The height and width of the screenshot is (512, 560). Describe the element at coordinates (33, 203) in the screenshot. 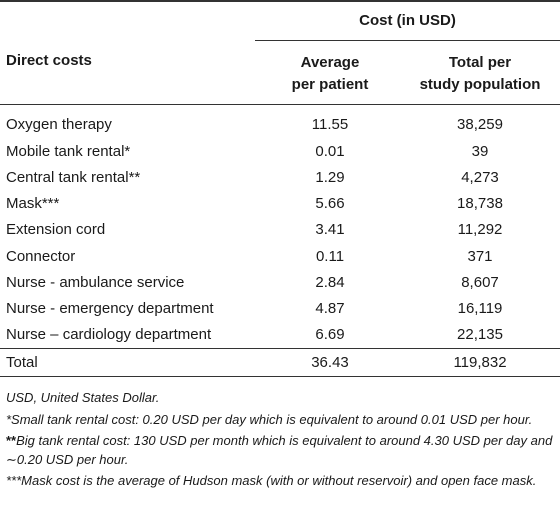

I see `row-label: Mask***` at that location.